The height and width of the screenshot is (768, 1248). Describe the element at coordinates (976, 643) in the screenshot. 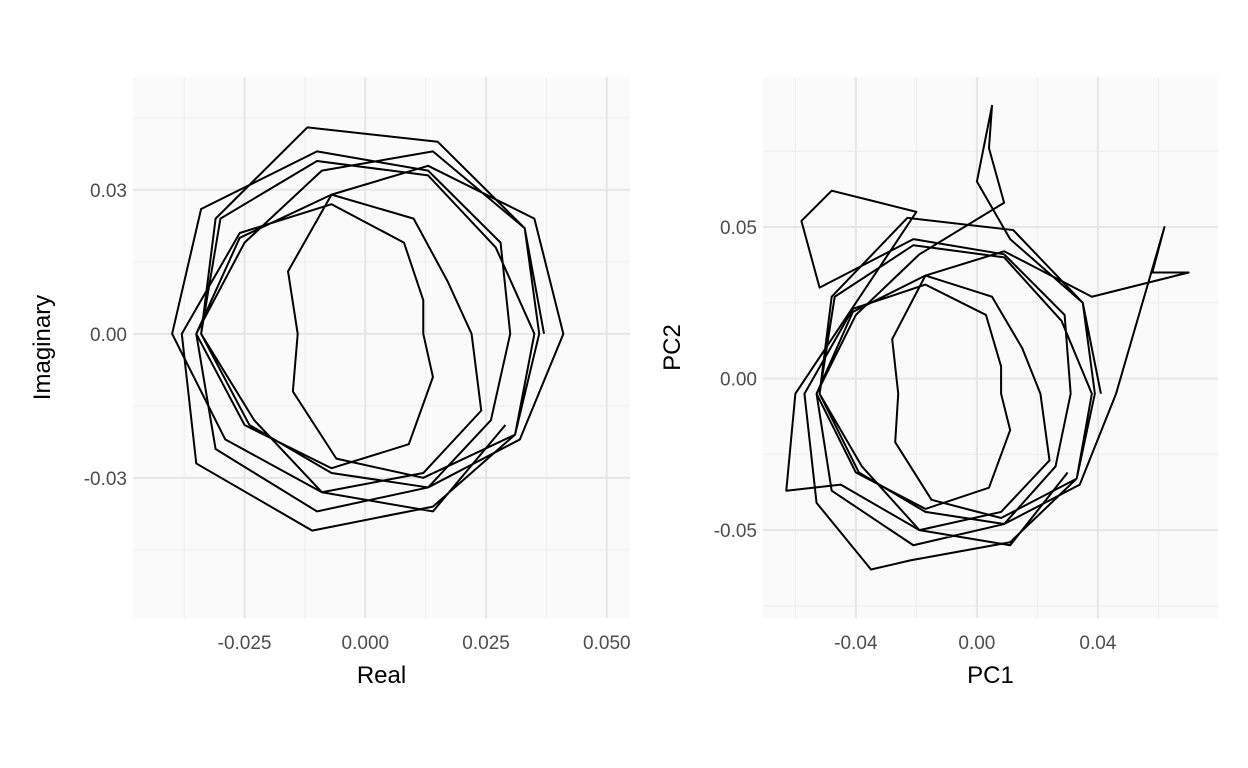

I see `x-tick-label: 0.00` at that location.